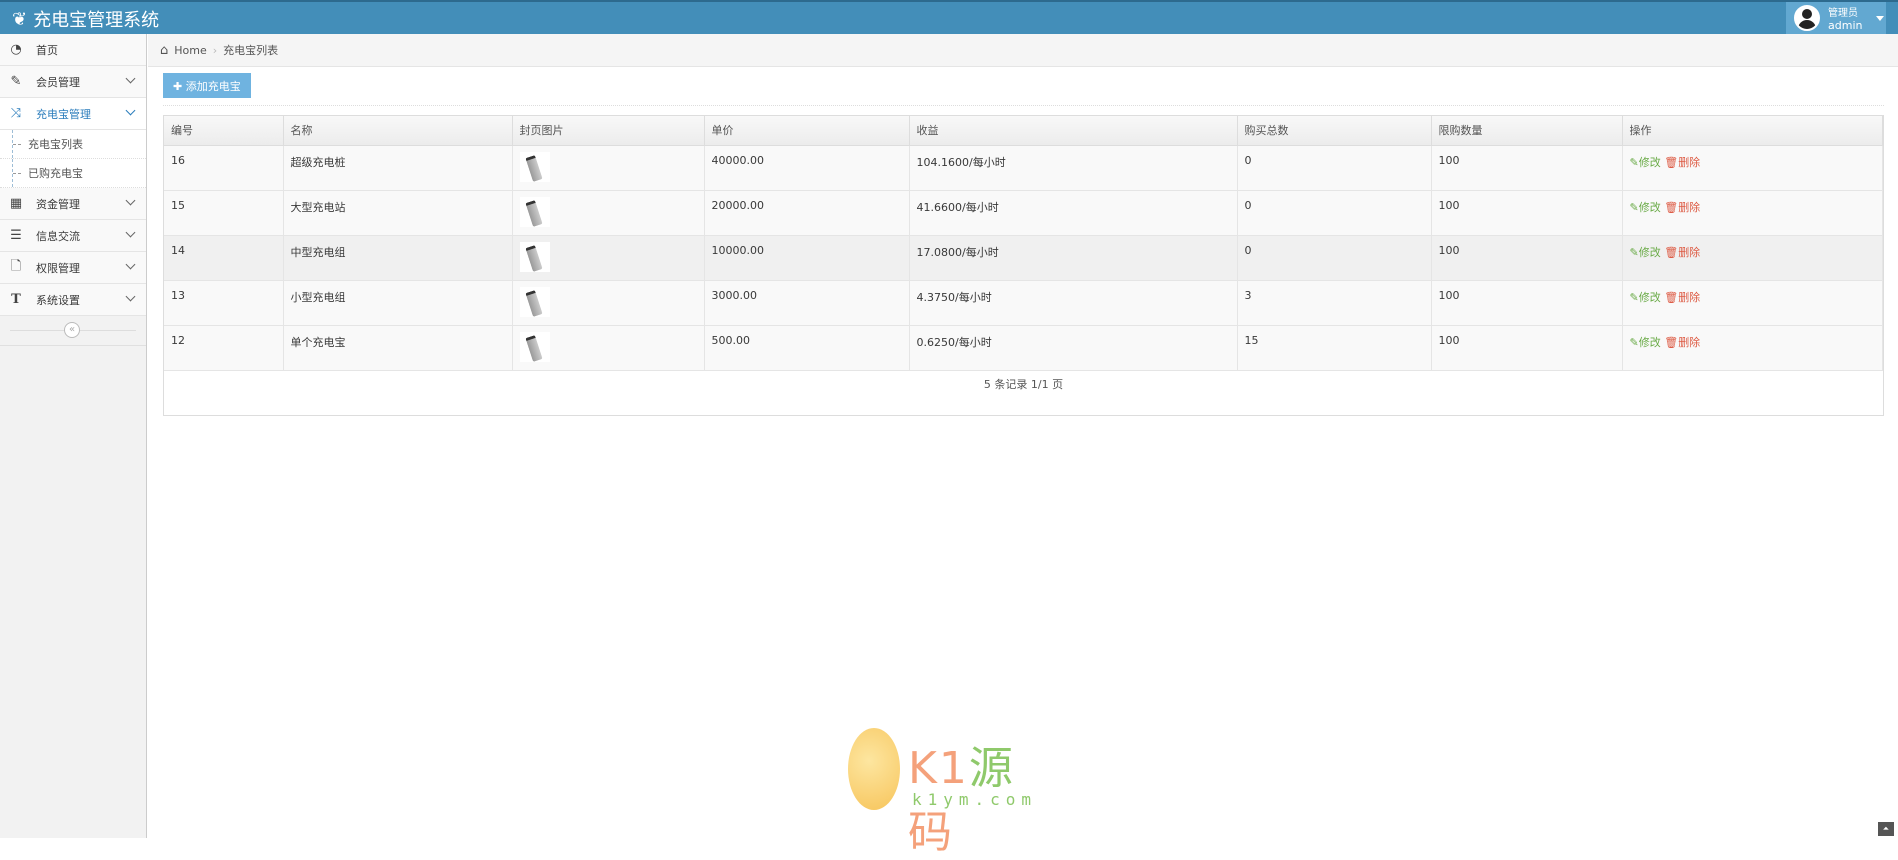 The image size is (1898, 860). Describe the element at coordinates (73, 114) in the screenshot. I see `sidebar-item-powerbank: ⤨ 充电宝管理` at that location.